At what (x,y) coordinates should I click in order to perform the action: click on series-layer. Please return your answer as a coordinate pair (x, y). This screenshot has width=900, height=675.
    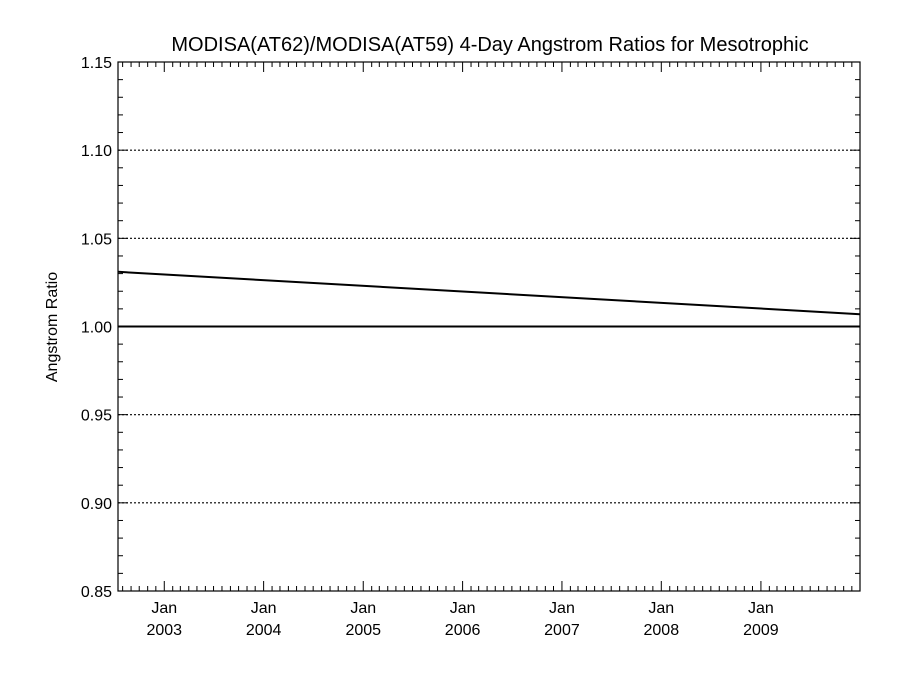
    Looking at the image, I should click on (489, 299).